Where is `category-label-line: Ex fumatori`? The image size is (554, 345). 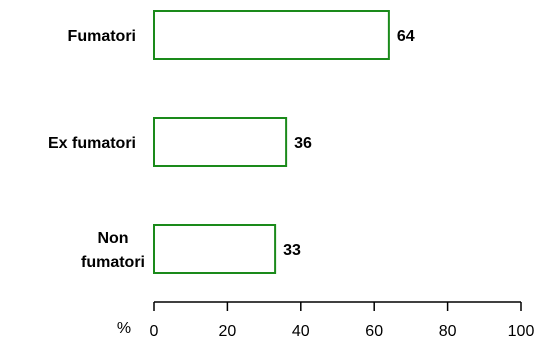 category-label-line: Ex fumatori is located at coordinates (92, 143).